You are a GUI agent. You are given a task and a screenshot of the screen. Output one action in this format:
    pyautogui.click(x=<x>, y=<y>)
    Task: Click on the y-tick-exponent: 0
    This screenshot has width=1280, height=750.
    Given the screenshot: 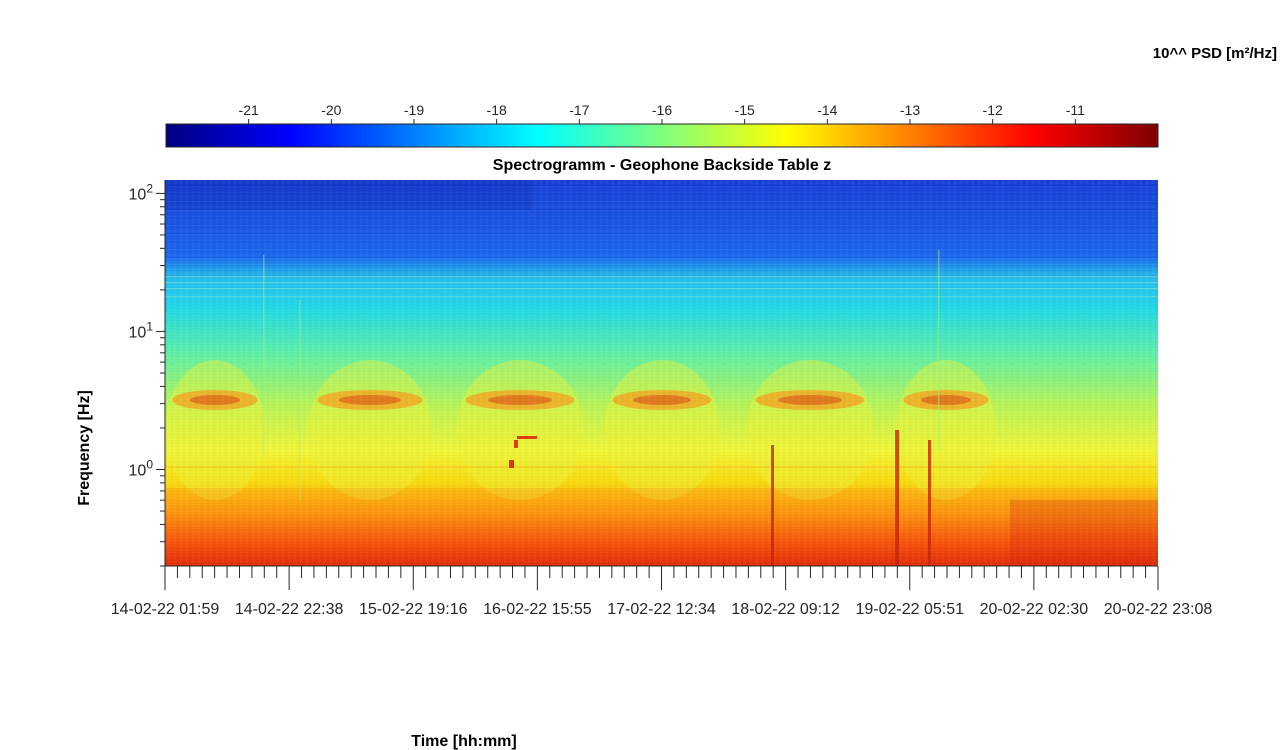 What is the action you would take?
    pyautogui.click(x=149, y=465)
    